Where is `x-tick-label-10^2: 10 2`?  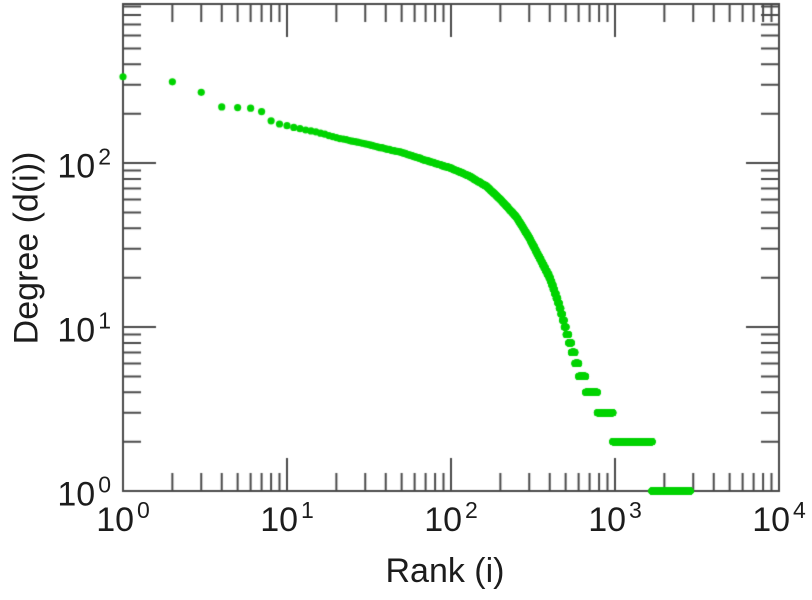
x-tick-label-10^2: 10 2 is located at coordinates (451, 518).